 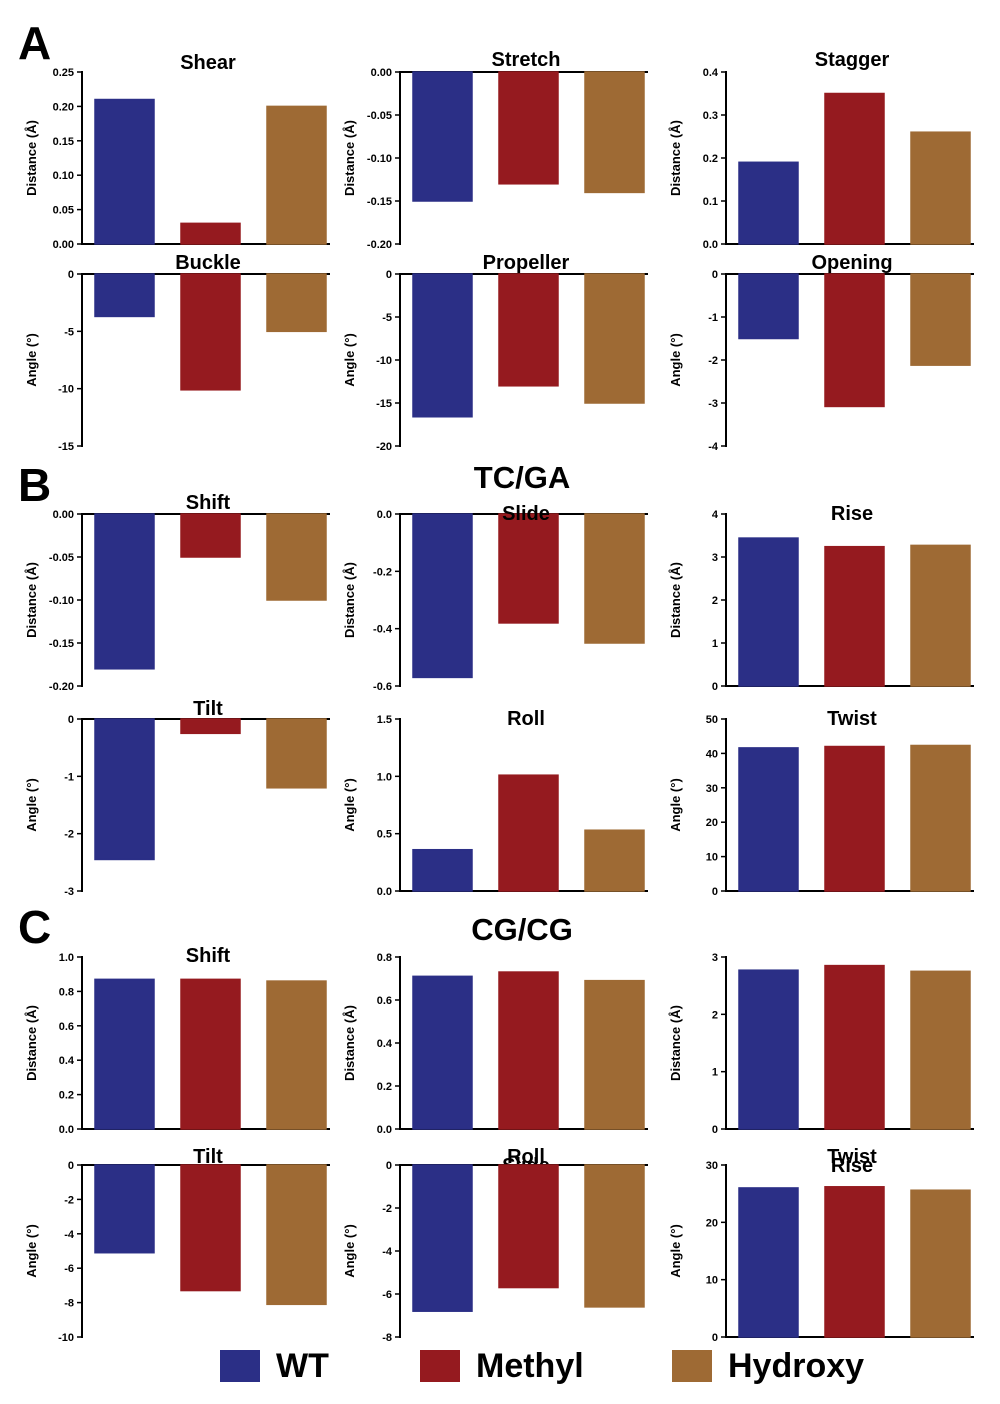 I want to click on y-tick-label: -0.4, so click(x=383, y=630).